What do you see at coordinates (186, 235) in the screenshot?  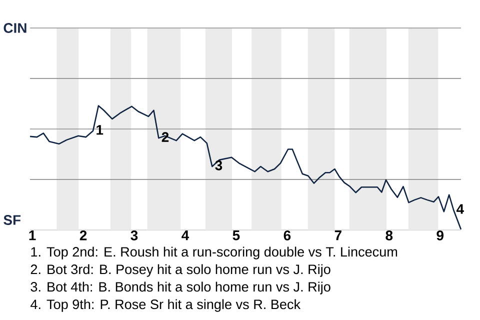 I see `x-tick-label: 4` at bounding box center [186, 235].